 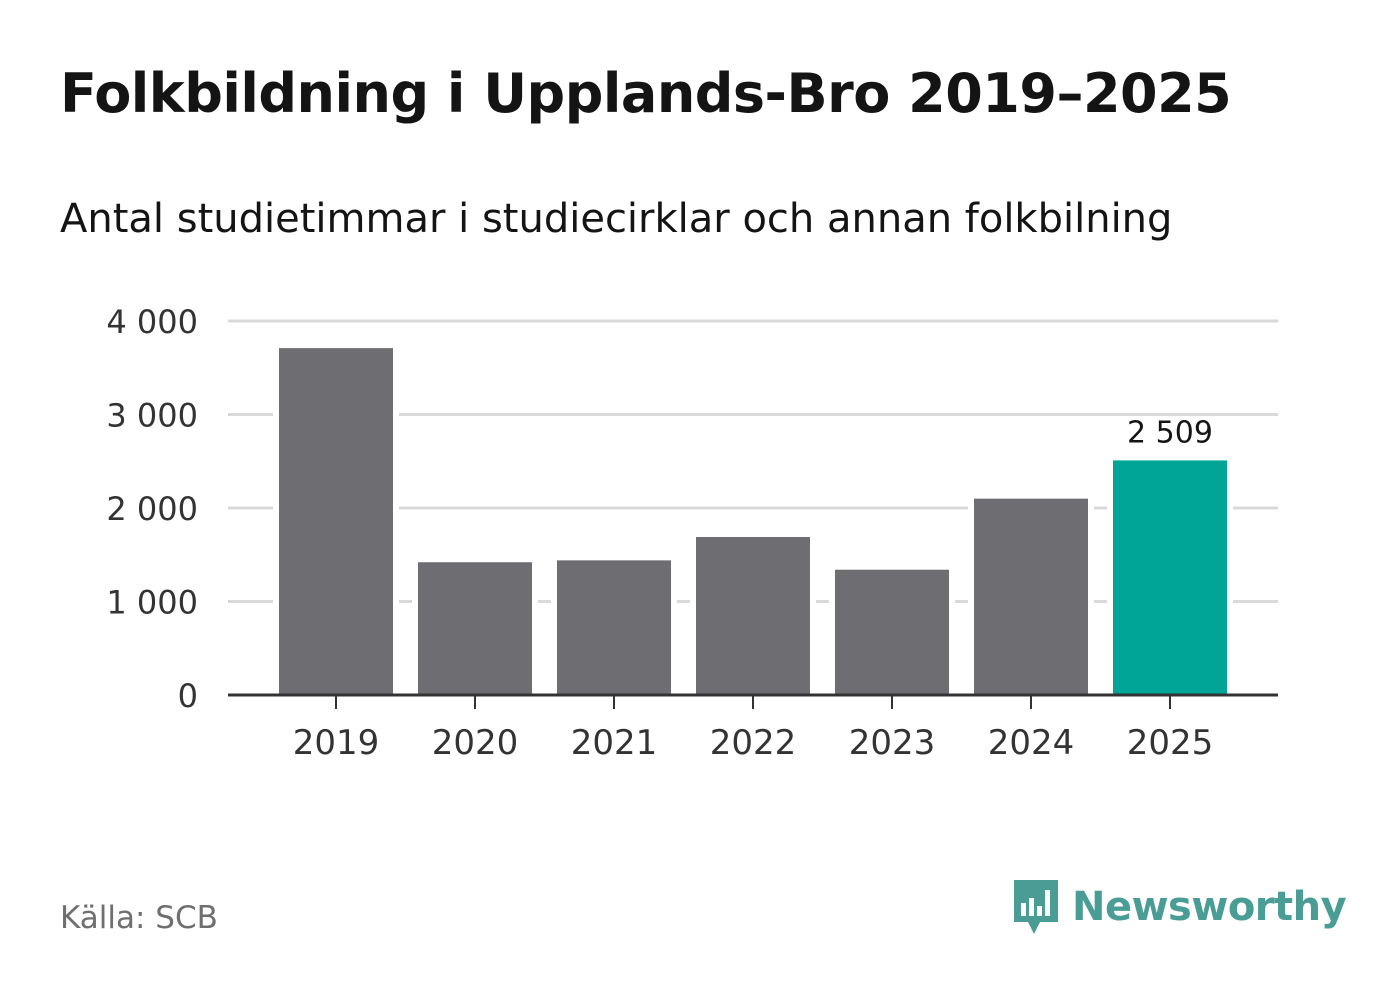 I want to click on bar-2023, so click(x=892, y=632).